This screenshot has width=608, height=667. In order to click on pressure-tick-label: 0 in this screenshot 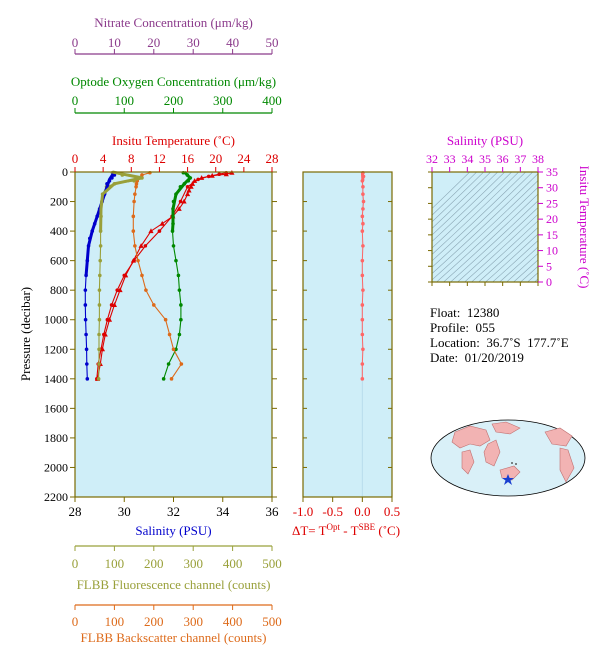, I will do `click(65, 172)`.